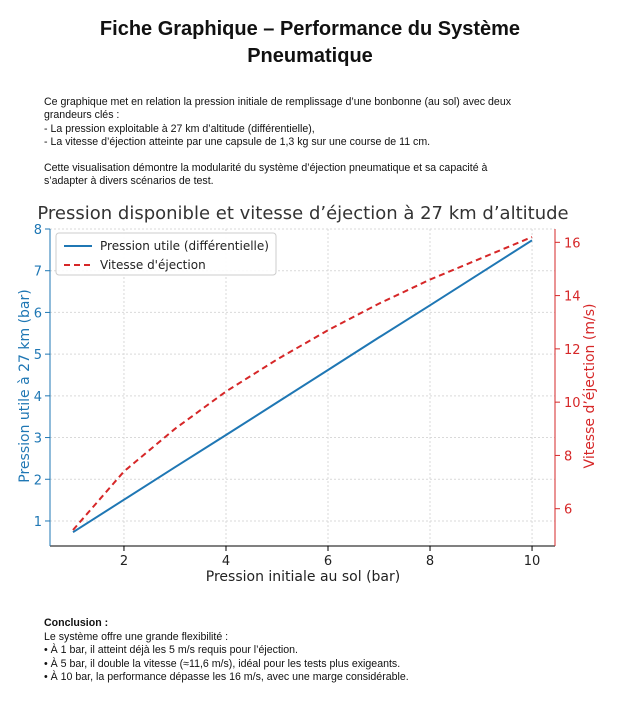 The image size is (620, 713). Describe the element at coordinates (226, 561) in the screenshot. I see `x-tick-label: 4` at that location.